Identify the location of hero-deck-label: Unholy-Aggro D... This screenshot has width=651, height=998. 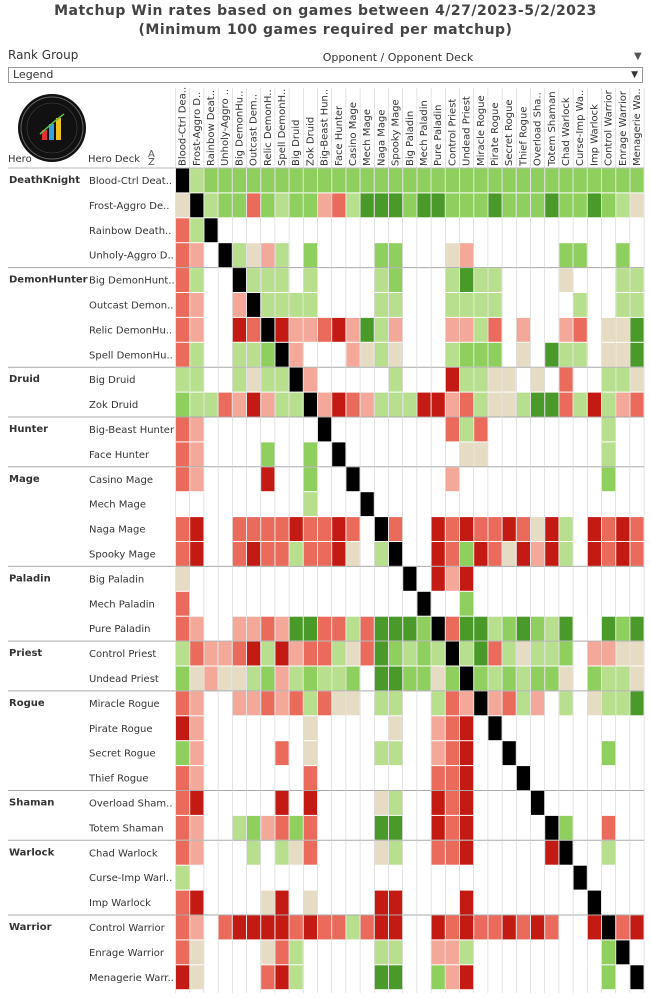
(131, 256).